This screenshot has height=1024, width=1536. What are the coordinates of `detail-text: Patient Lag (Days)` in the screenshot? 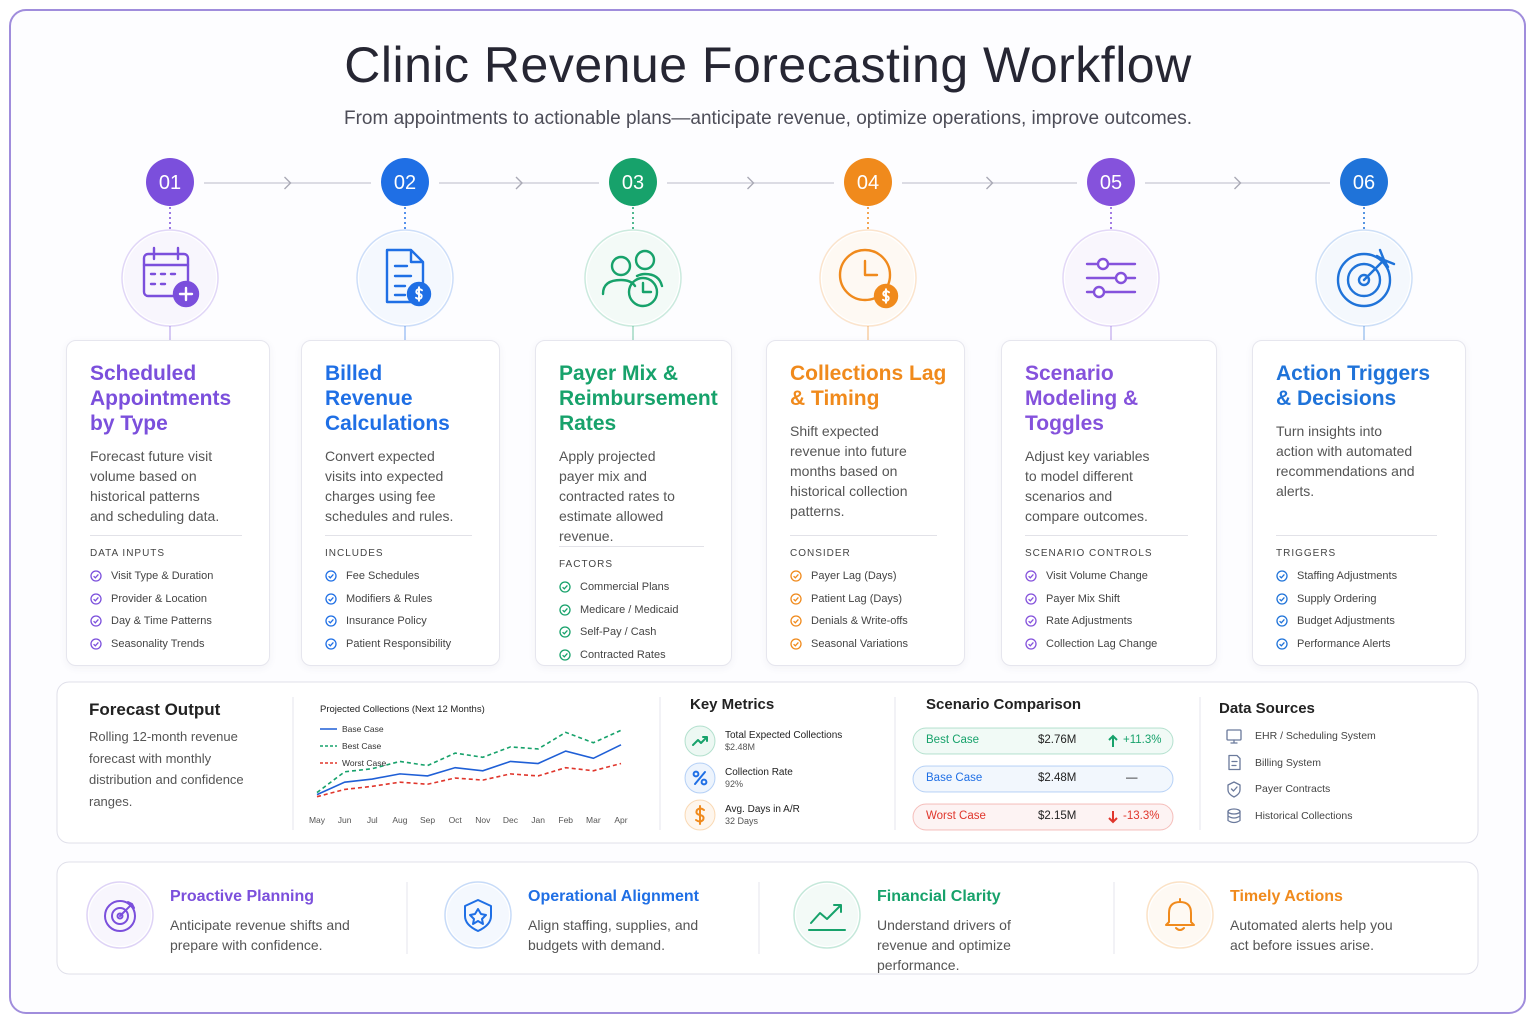 It's located at (857, 598).